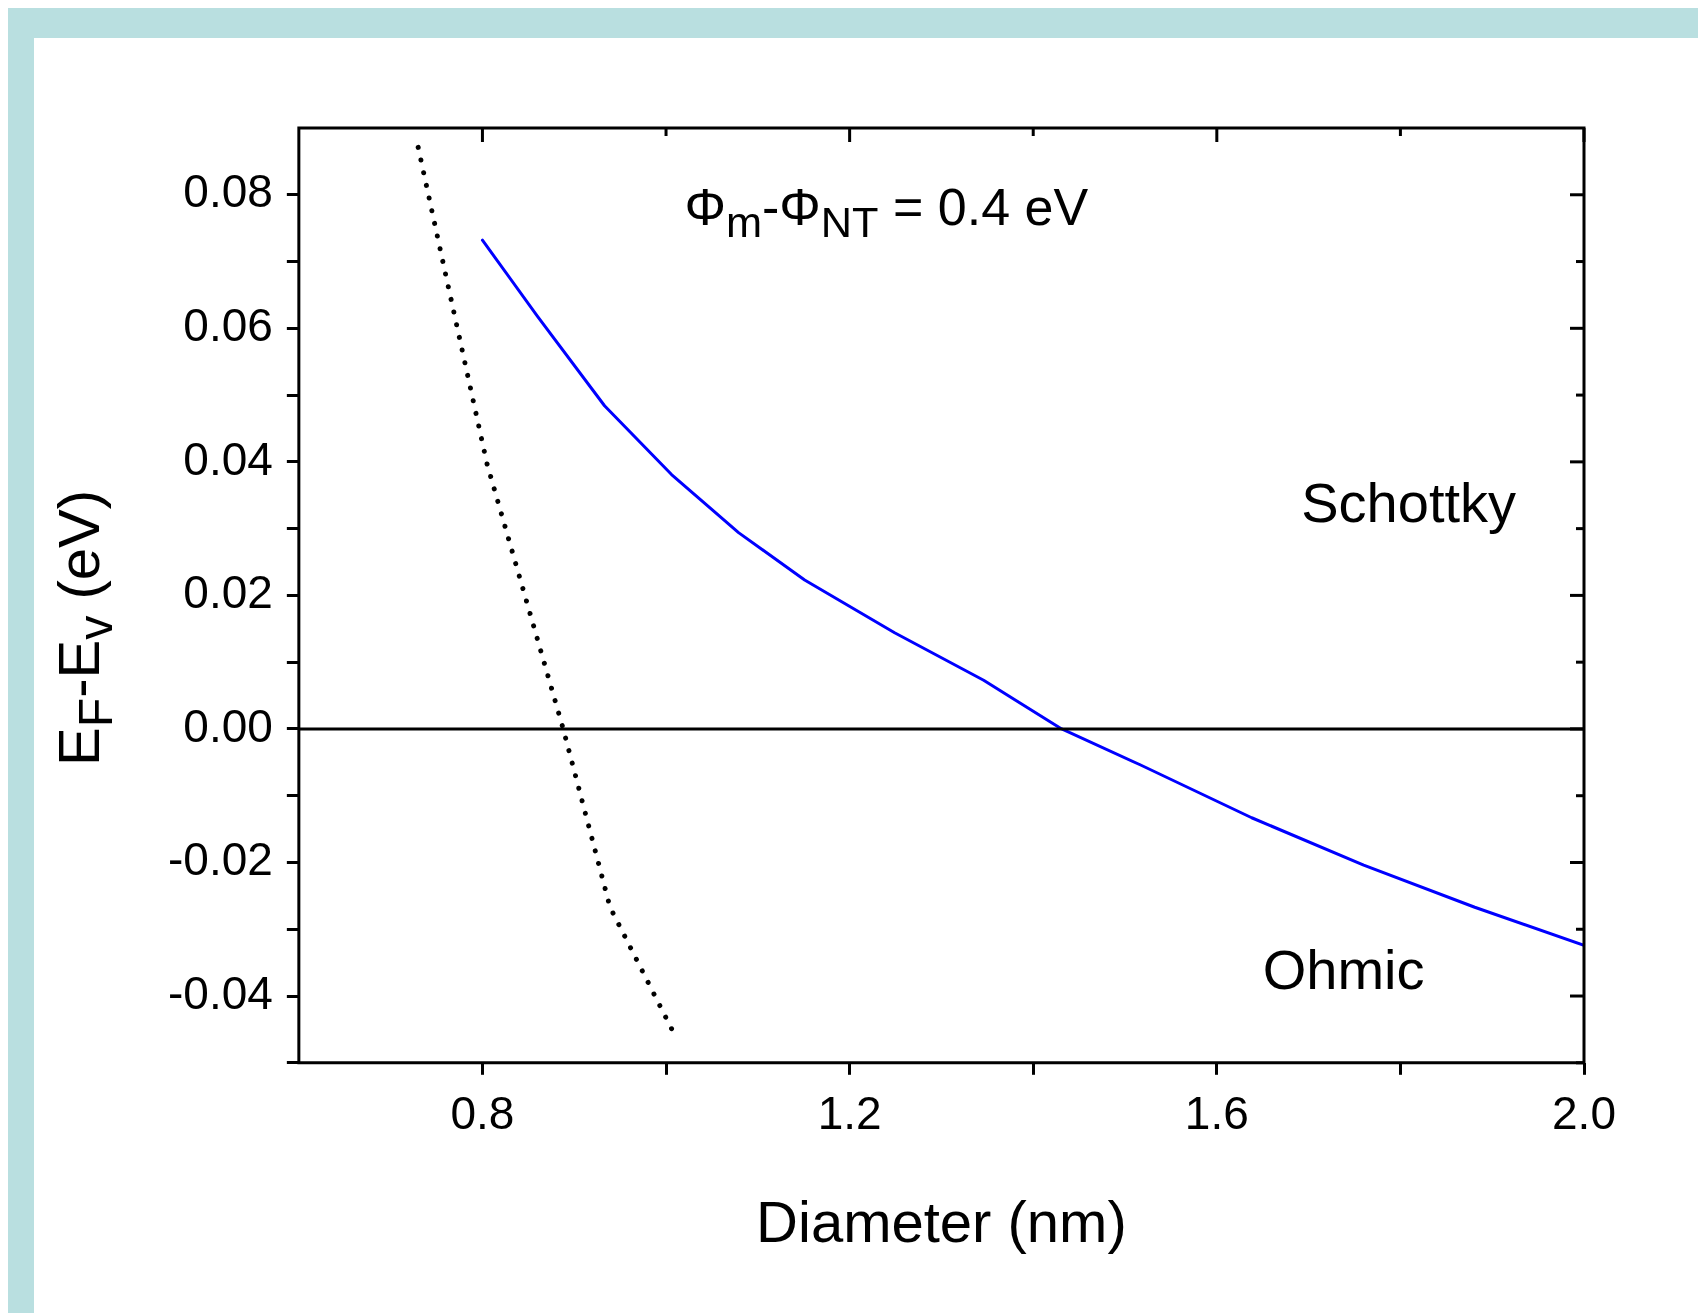  What do you see at coordinates (1216, 1113) in the screenshot?
I see `x-tick-label: 1.6` at bounding box center [1216, 1113].